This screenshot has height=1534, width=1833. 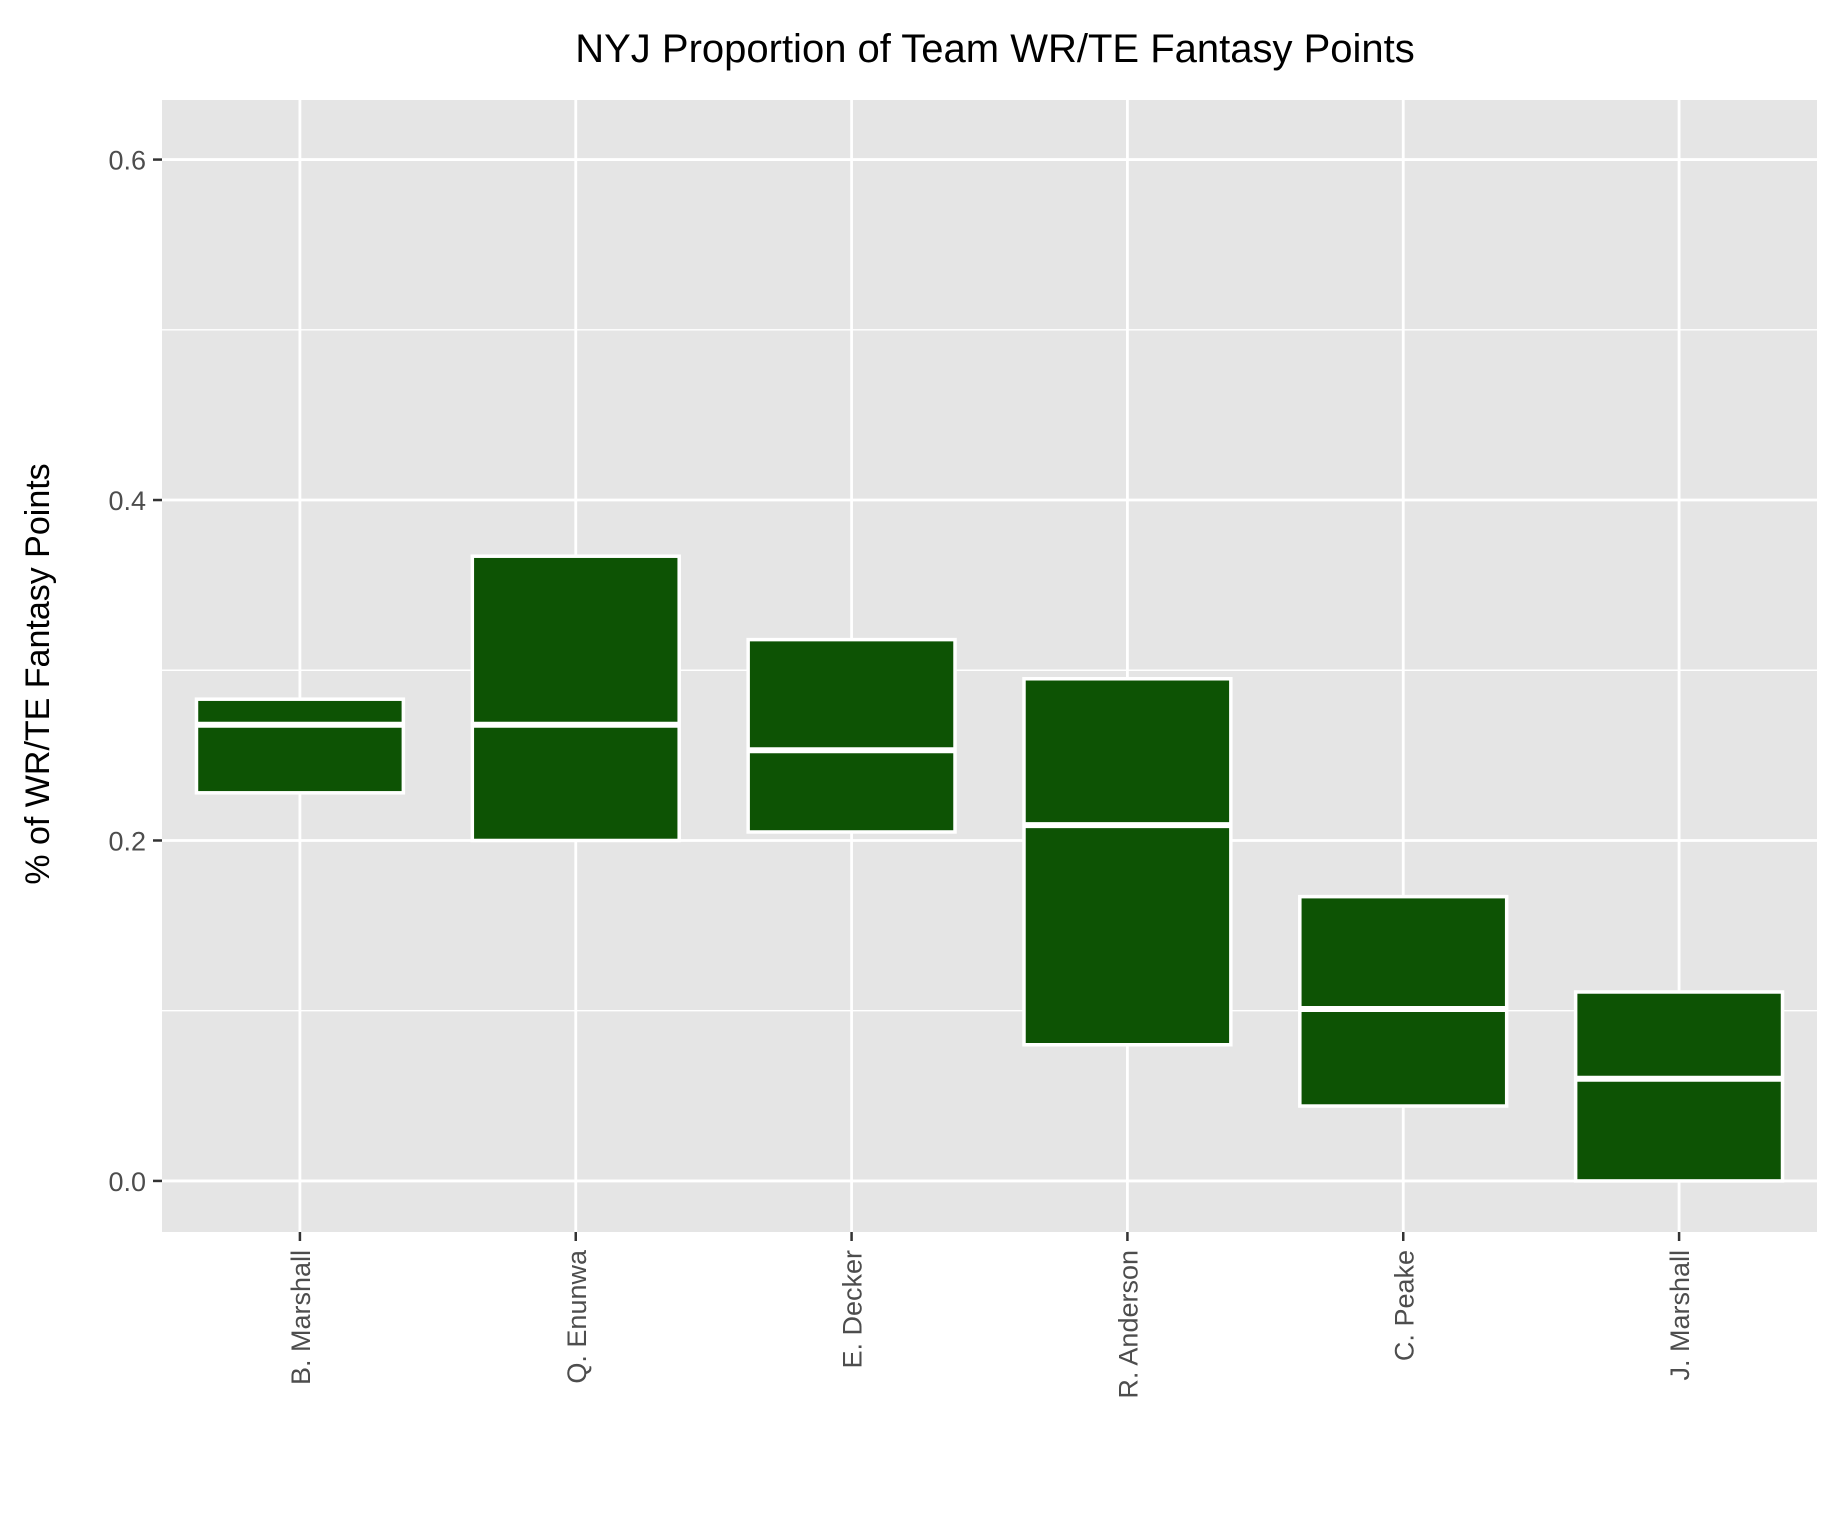 I want to click on box-j-marshall, so click(x=1679, y=1086).